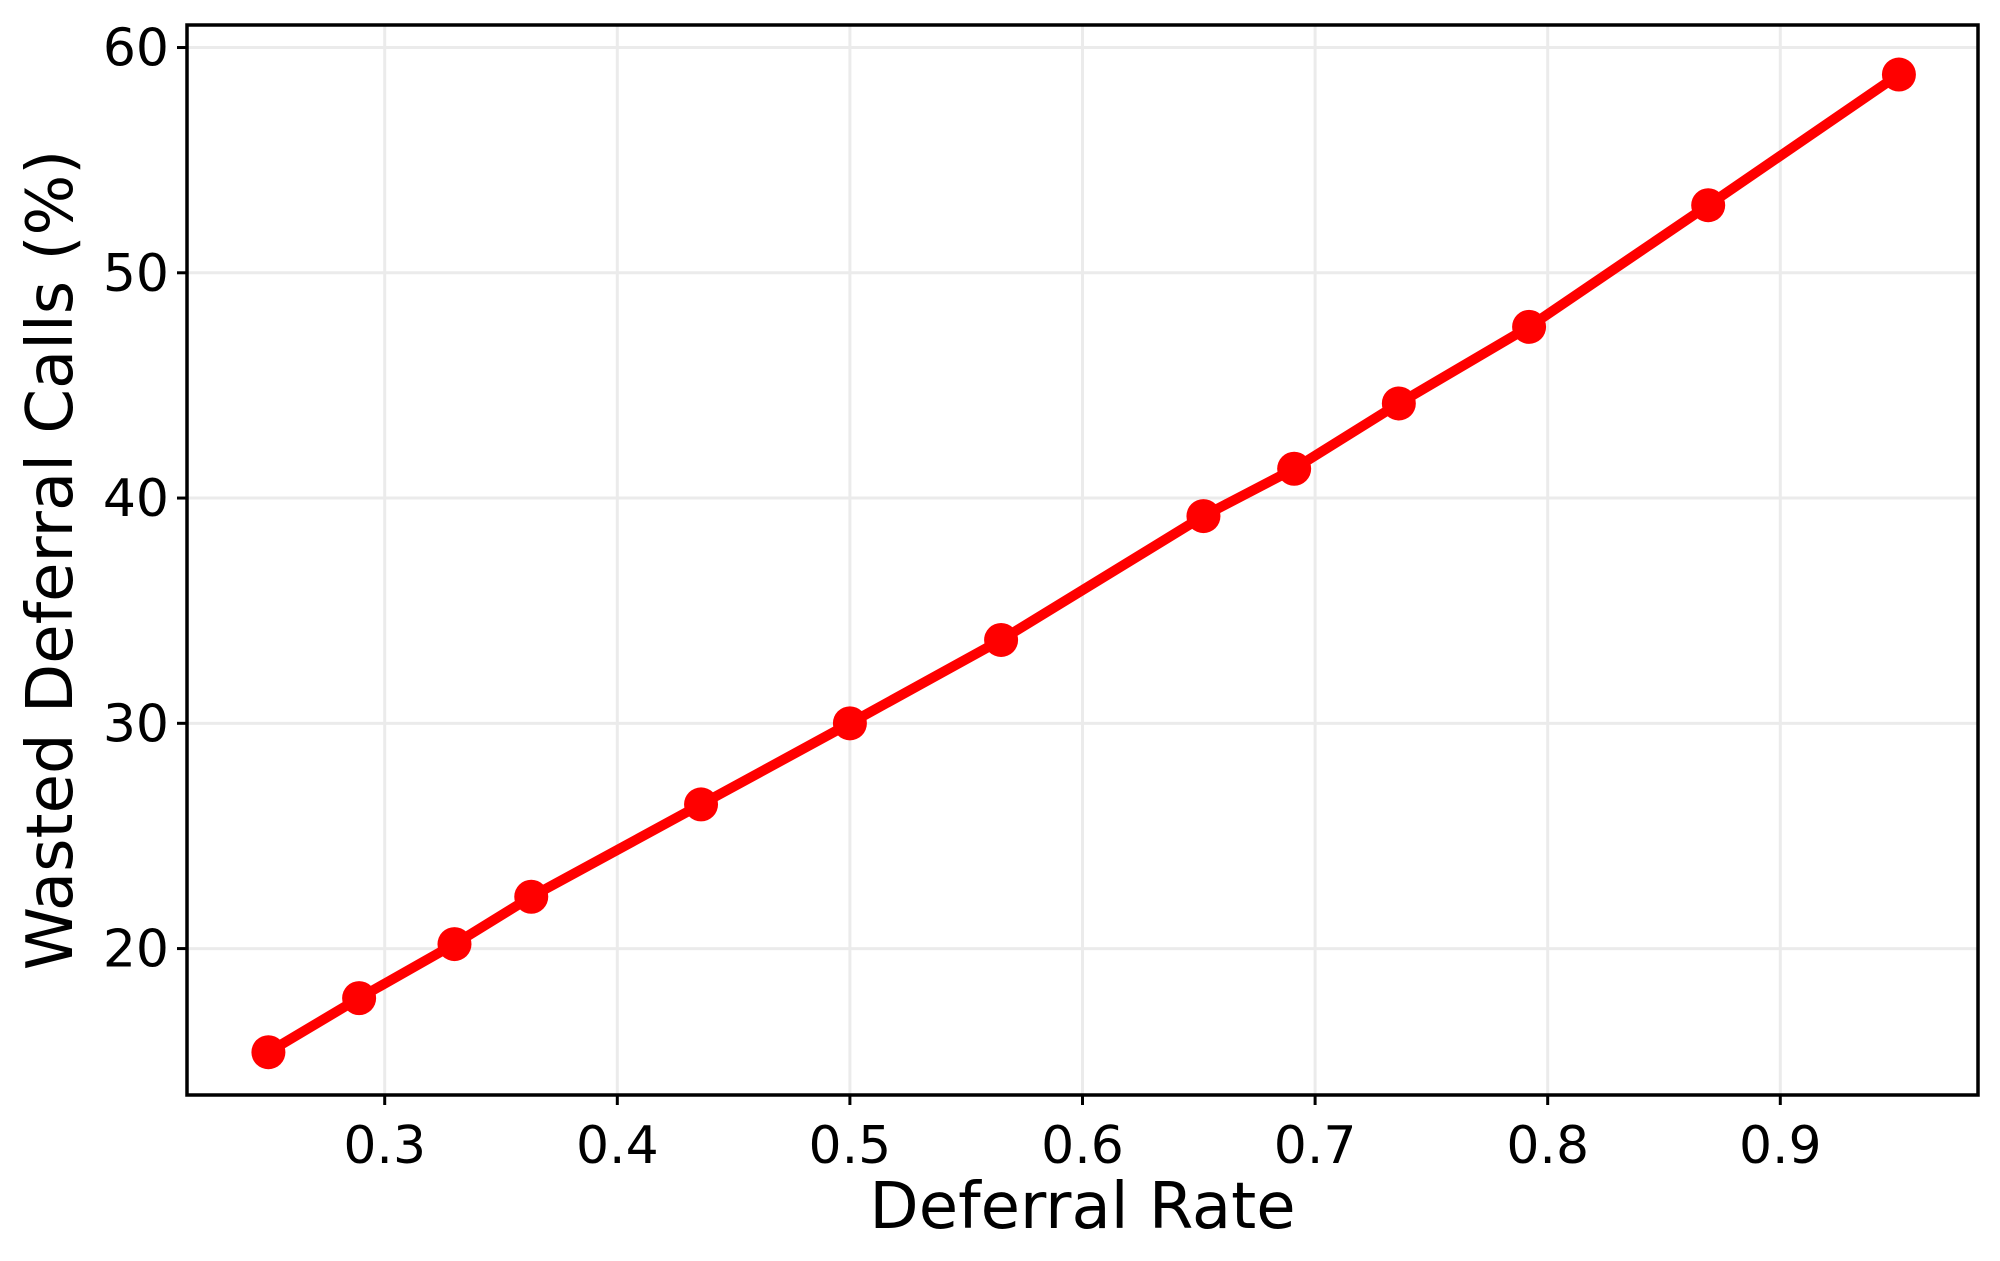  I want to click on x-axis-ticks: 0.3 0.4 0.5 0.6 0.7 0.8 0.9, so click(1082, 1135).